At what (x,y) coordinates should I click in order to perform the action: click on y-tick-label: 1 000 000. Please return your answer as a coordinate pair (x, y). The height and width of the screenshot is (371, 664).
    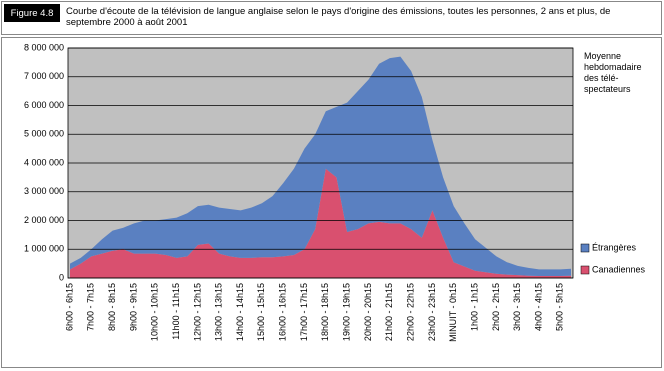
    Looking at the image, I should click on (44, 249).